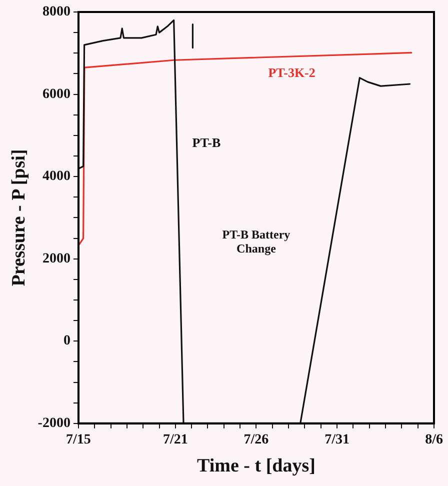  Describe the element at coordinates (256, 241) in the screenshot. I see `annotation: PT-B Battery Change` at that location.